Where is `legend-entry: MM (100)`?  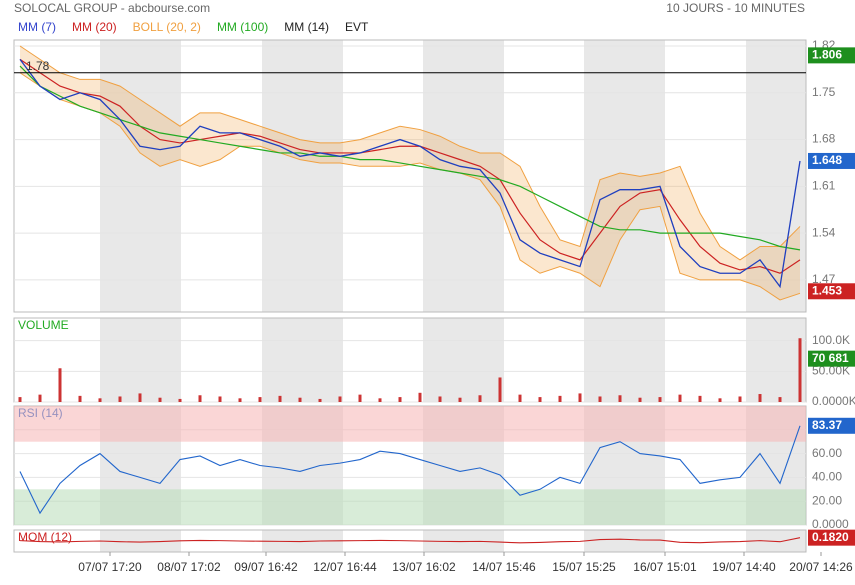 legend-entry: MM (100) is located at coordinates (242, 27).